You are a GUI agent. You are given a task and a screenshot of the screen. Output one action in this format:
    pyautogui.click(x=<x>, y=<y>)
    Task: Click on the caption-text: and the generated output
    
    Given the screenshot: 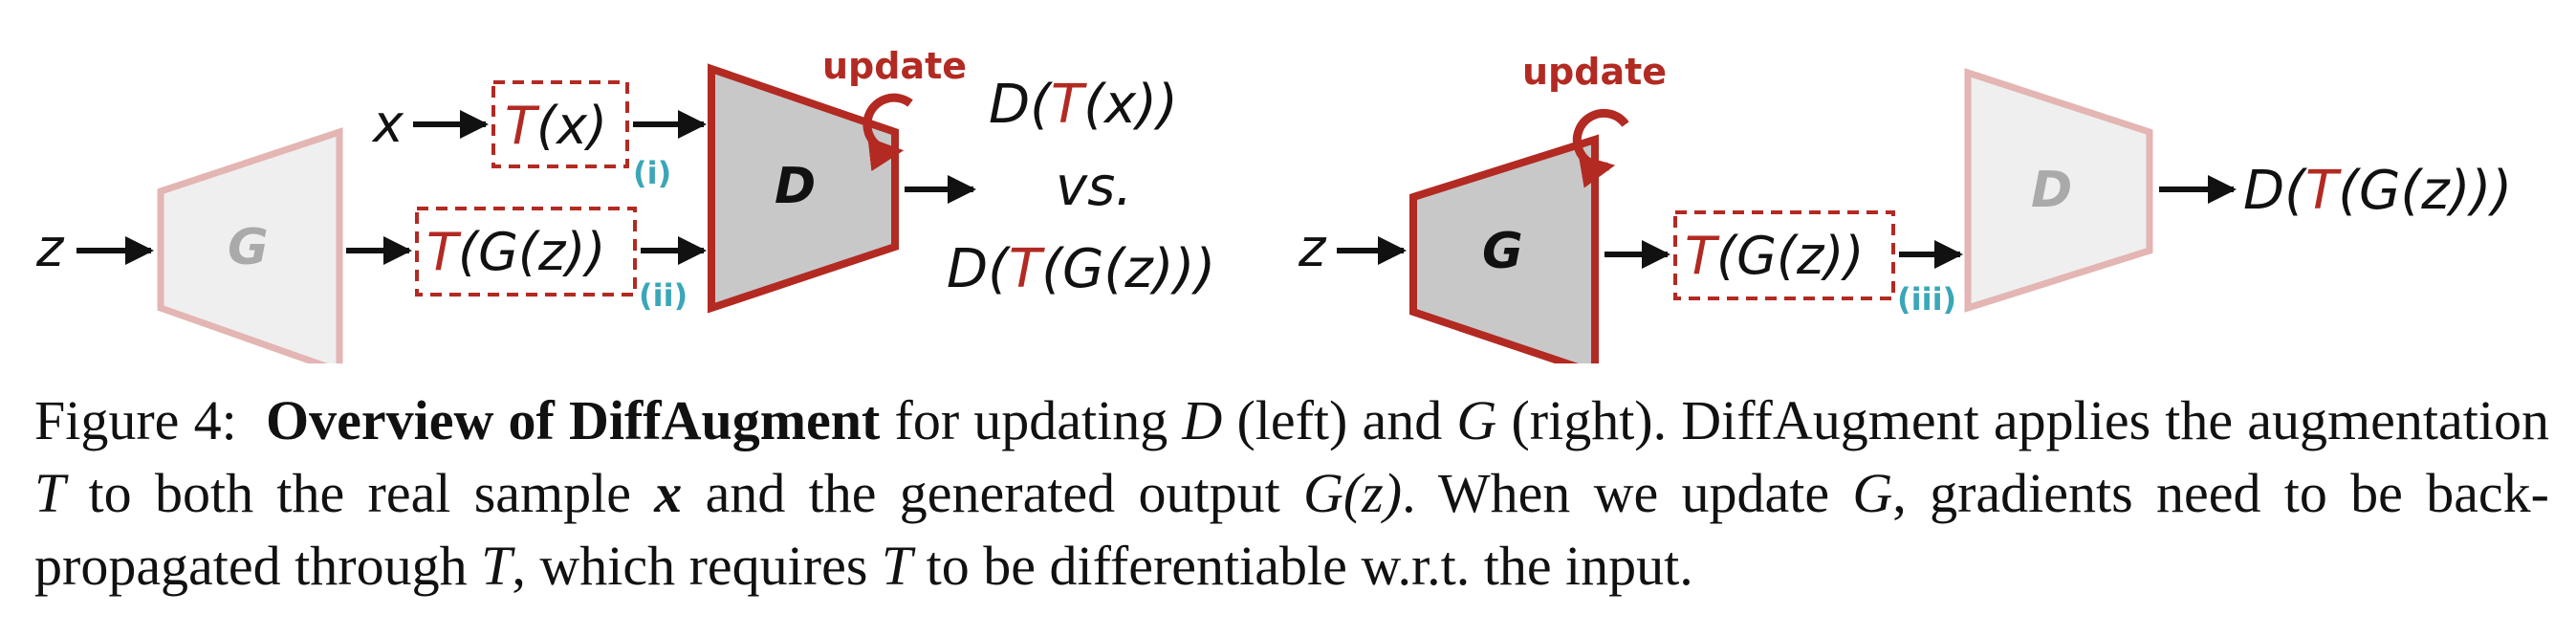 What is the action you would take?
    pyautogui.click(x=992, y=493)
    